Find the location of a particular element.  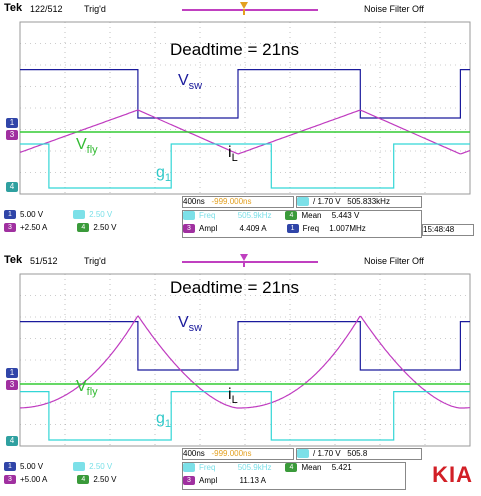

measurements-box: Freq 505.9kHz 4 Mean 5.421 3 Ampl 11.13 A is located at coordinates (294, 476).